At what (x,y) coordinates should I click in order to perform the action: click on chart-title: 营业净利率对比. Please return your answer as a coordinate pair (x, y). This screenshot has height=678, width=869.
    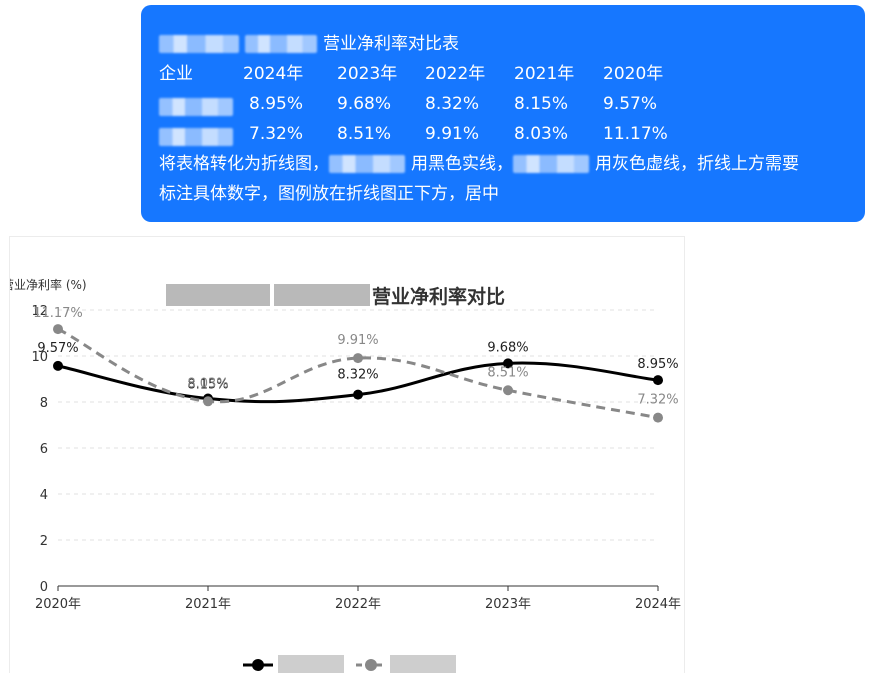
    Looking at the image, I should click on (438, 296).